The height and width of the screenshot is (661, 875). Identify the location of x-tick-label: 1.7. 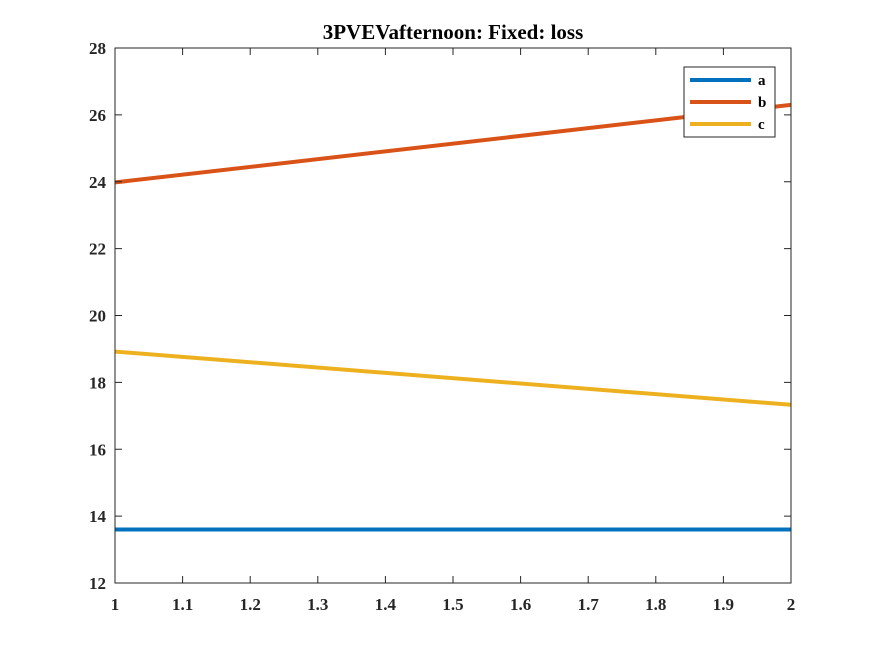
(589, 604).